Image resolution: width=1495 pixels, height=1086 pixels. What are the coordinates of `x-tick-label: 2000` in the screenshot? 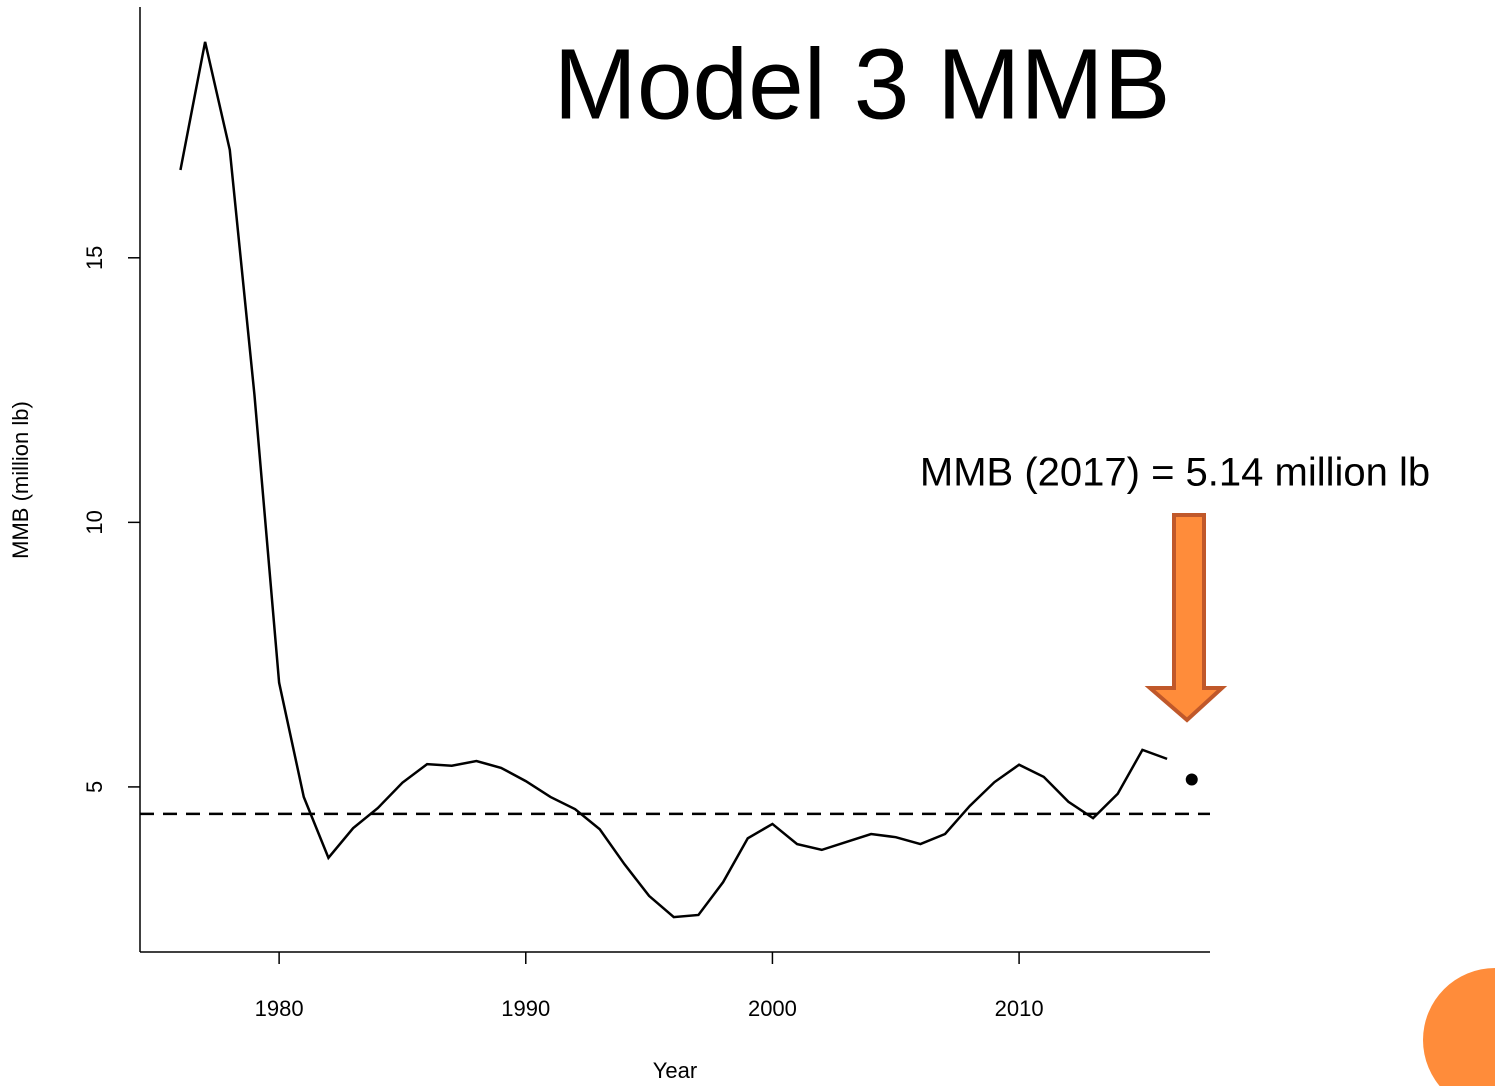 It's located at (772, 1008).